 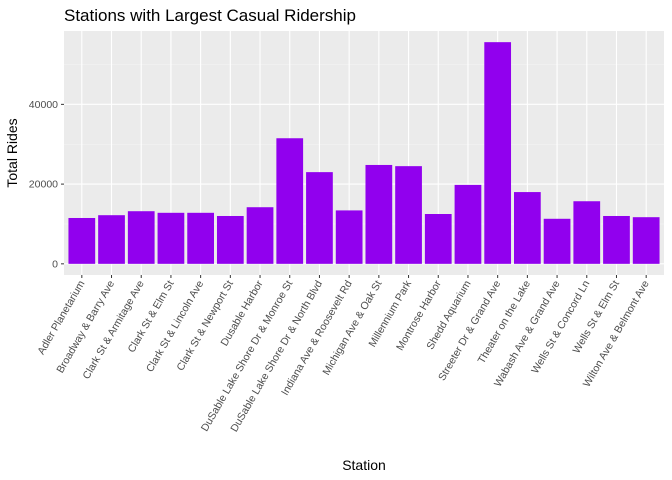 I want to click on y-axis-title: Total Rides, so click(x=12, y=152).